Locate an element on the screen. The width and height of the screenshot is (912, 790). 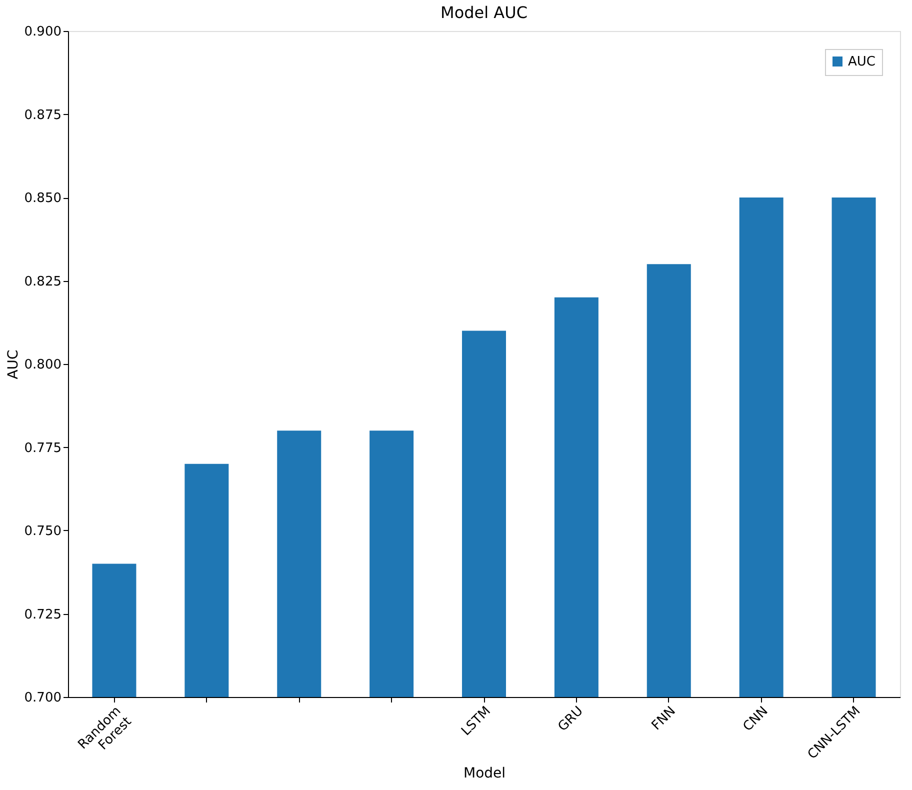
y-tick-label: 0.775 is located at coordinates (43, 448).